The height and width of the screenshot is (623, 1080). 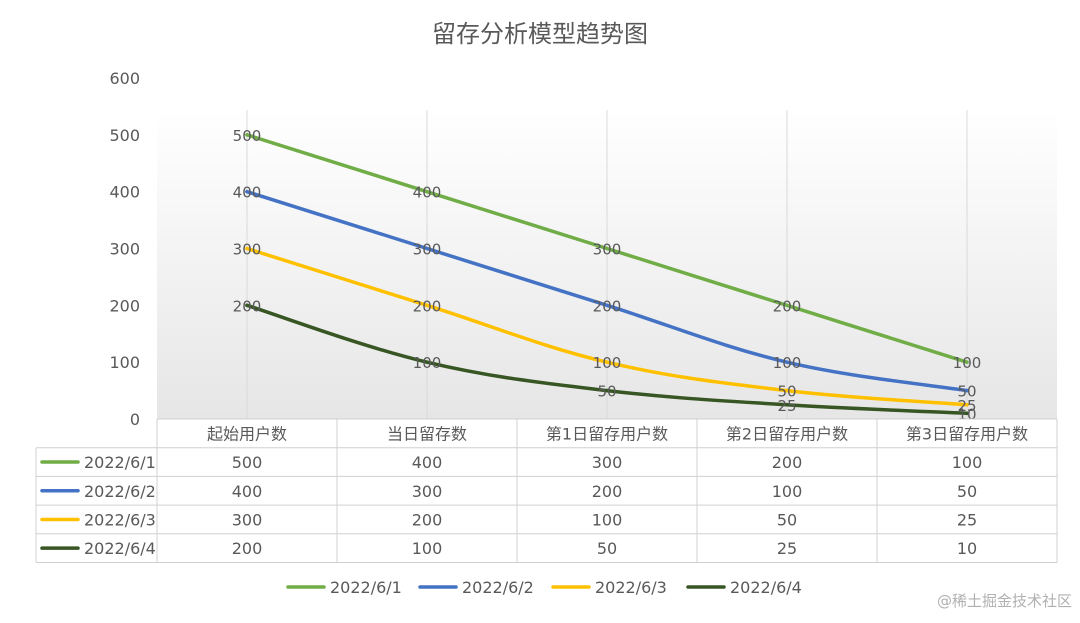 What do you see at coordinates (607, 433) in the screenshot?
I see `table-header-cell: 第1日留存用户数` at bounding box center [607, 433].